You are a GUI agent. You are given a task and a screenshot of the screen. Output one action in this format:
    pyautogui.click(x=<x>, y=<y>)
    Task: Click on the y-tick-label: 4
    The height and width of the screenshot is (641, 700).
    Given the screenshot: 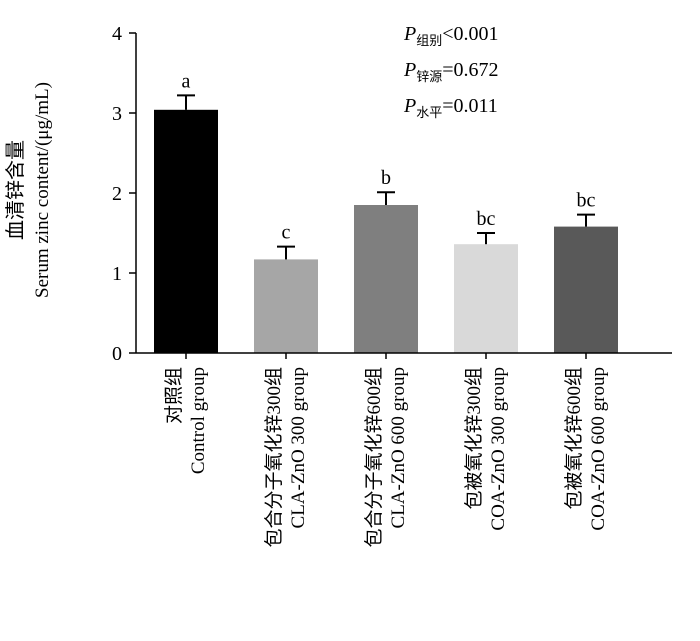 What is the action you would take?
    pyautogui.click(x=117, y=34)
    